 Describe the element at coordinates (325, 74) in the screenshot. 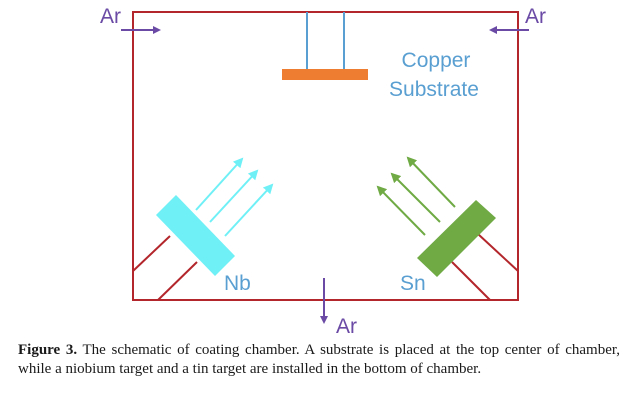

I see `copper-substrate` at that location.